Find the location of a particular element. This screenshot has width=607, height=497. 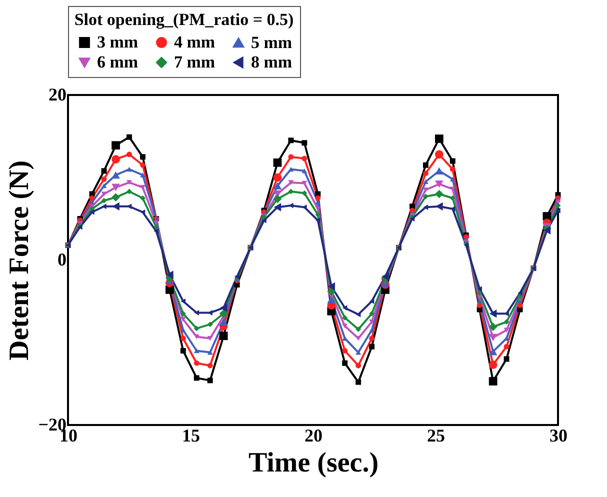

y-axis-title: Detent Force (N) is located at coordinates (20, 260).